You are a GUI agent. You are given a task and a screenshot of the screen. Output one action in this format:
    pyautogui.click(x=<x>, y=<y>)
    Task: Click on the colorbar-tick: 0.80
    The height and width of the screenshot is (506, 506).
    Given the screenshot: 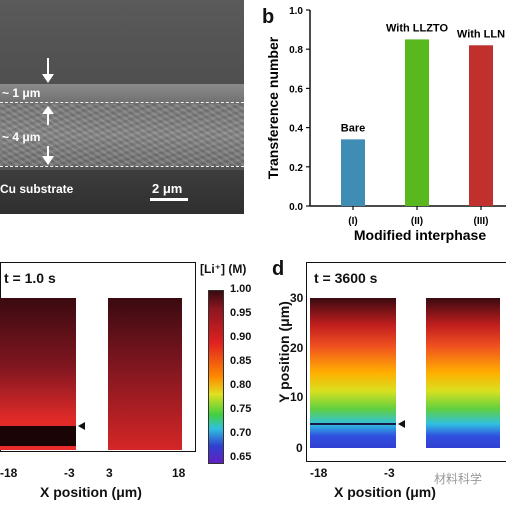 What is the action you would take?
    pyautogui.click(x=241, y=385)
    